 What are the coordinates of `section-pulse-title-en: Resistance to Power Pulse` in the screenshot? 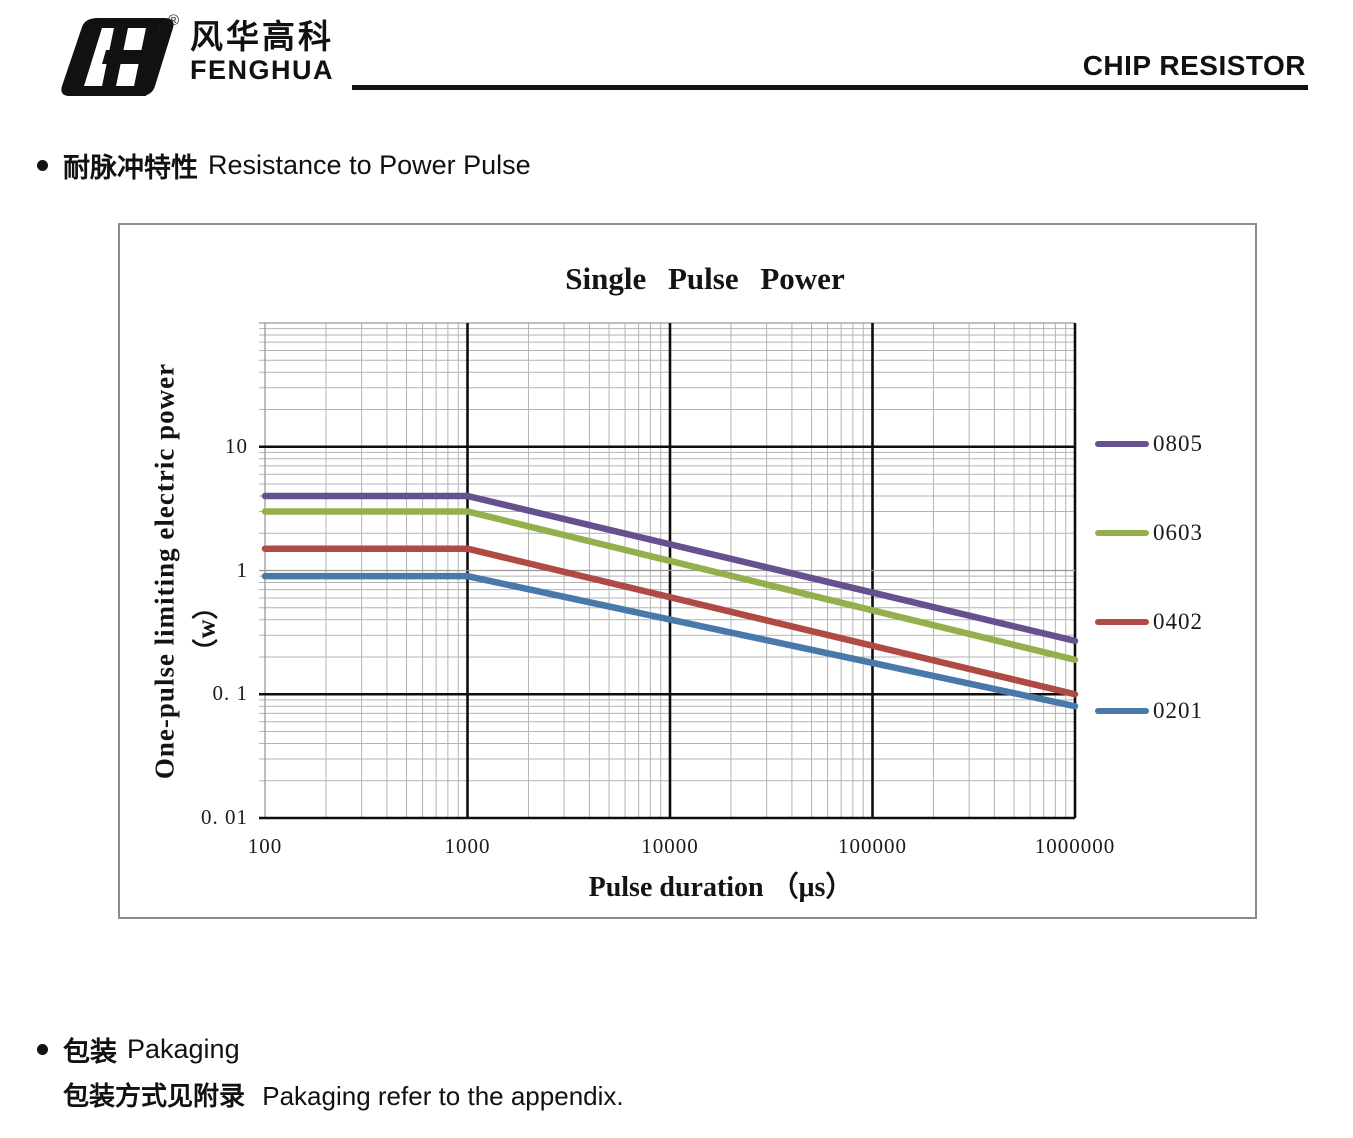 It's located at (369, 165).